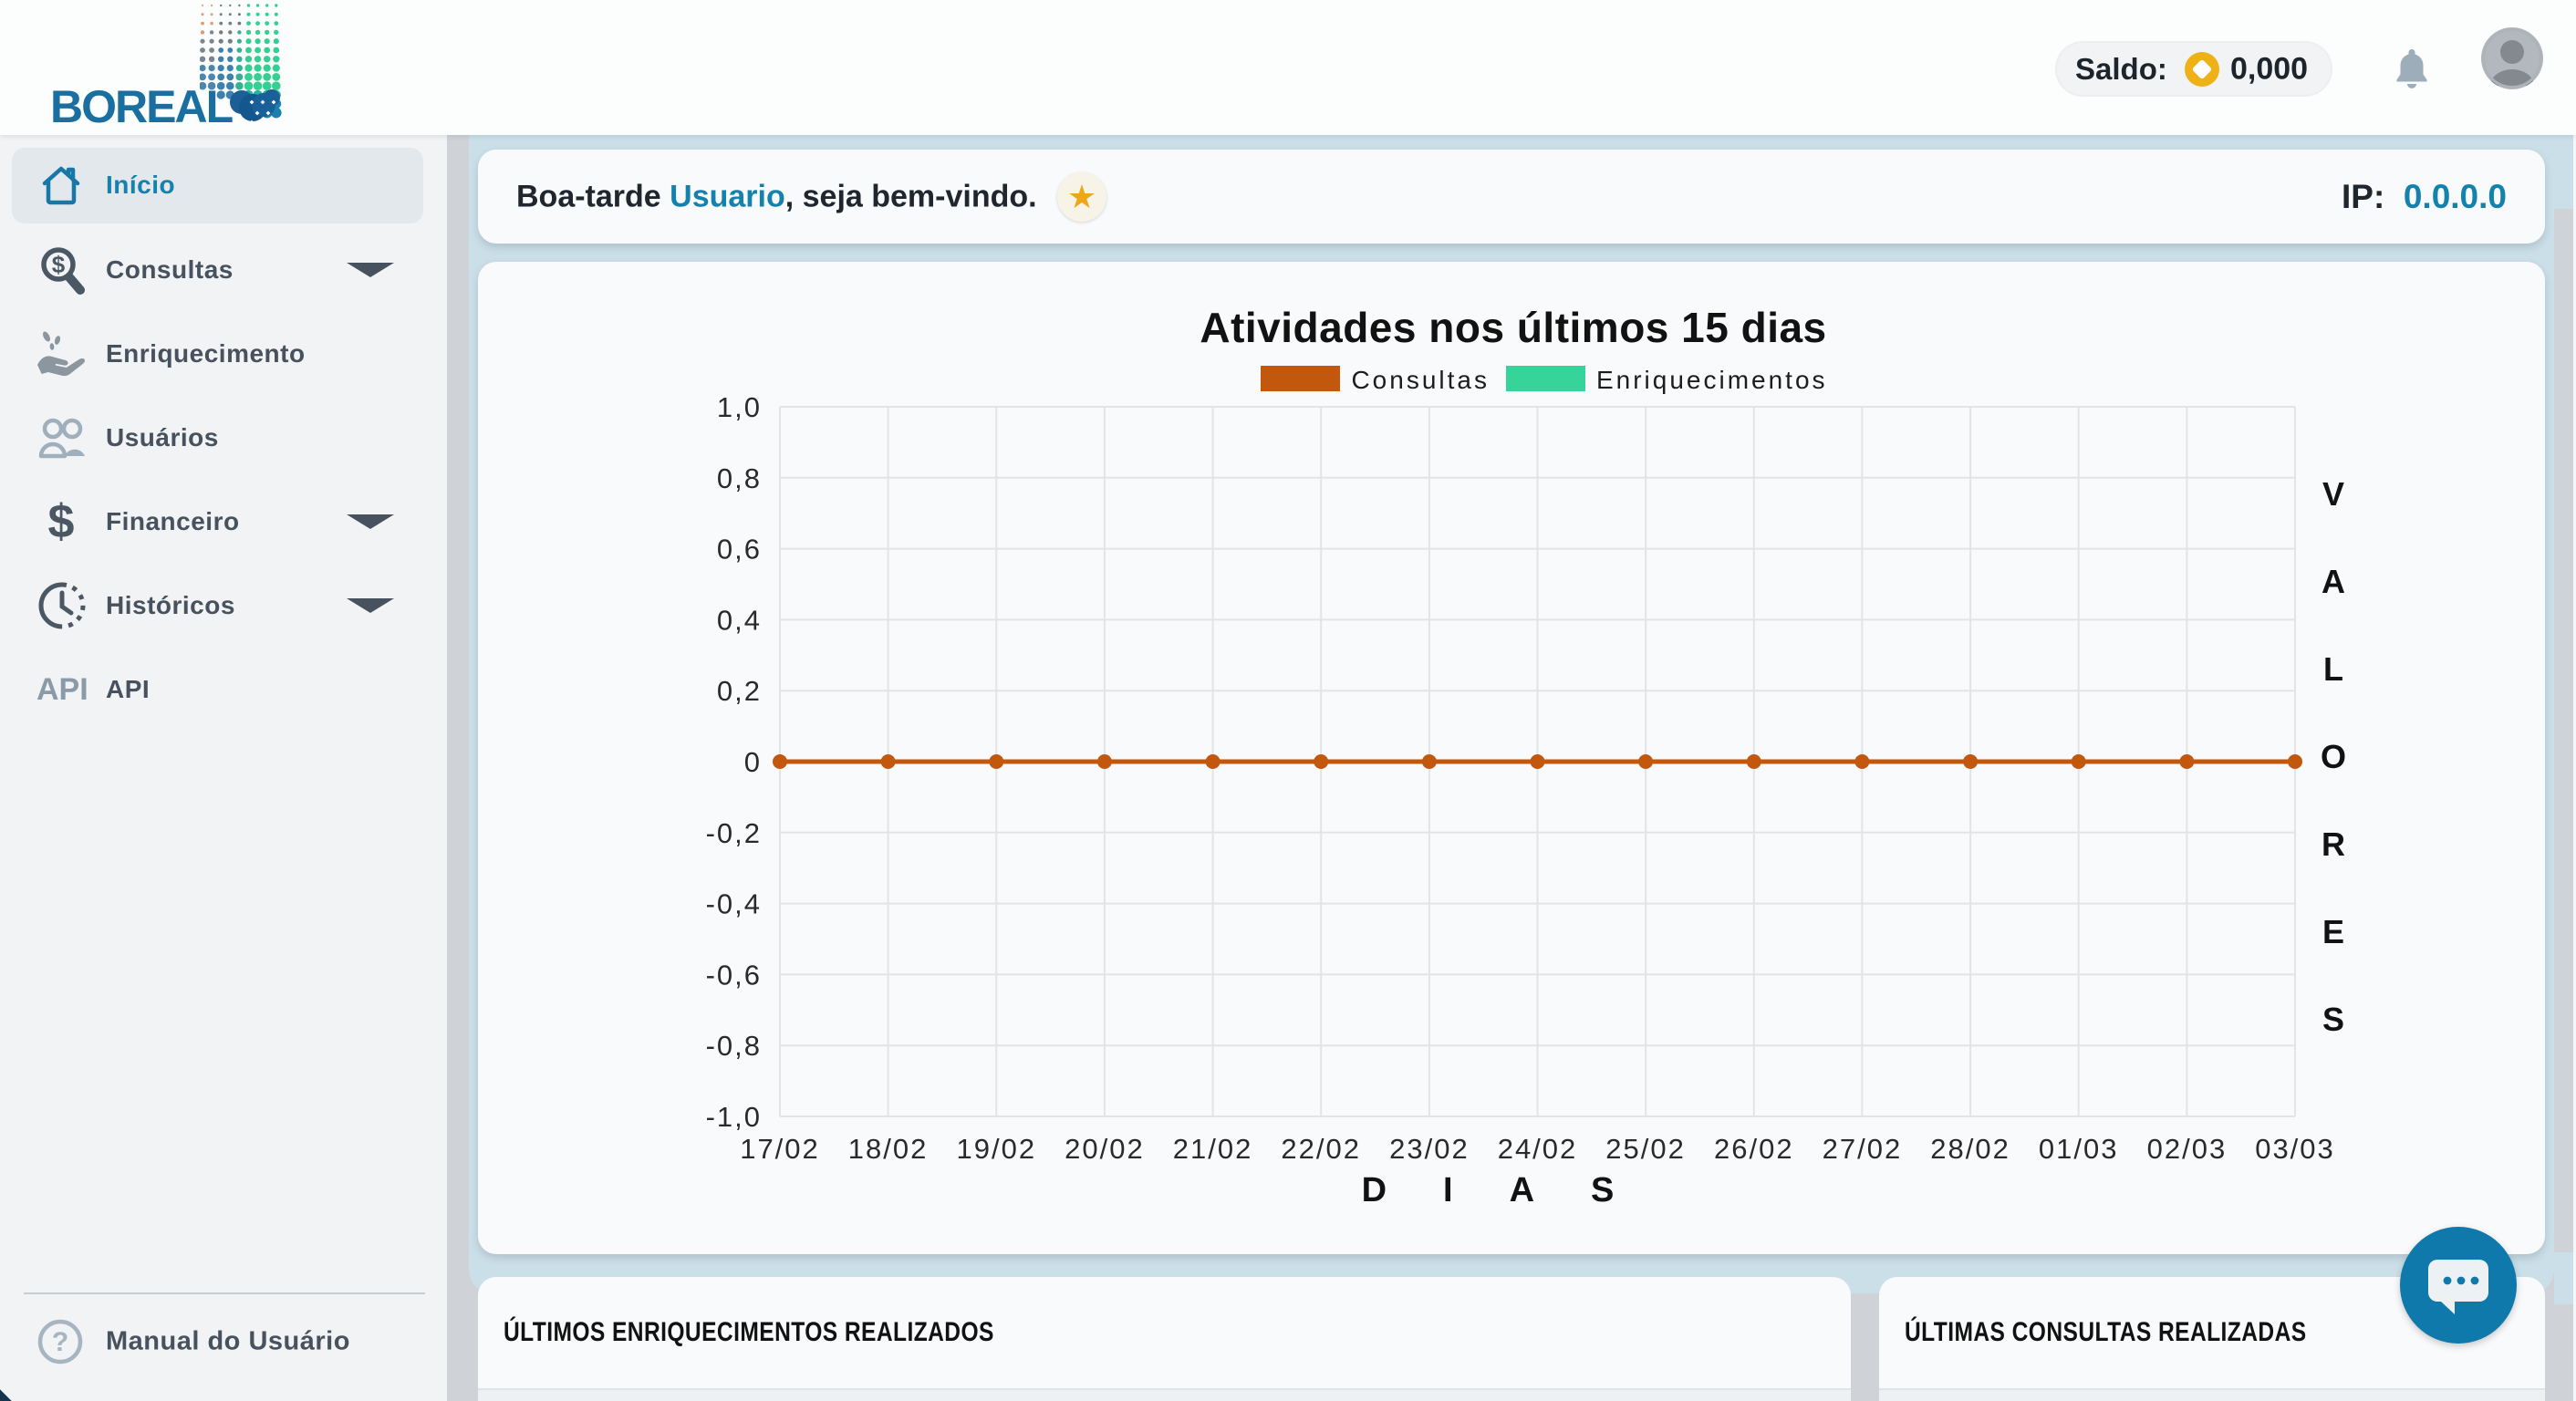  I want to click on svg-text: 03/03, so click(2295, 1149).